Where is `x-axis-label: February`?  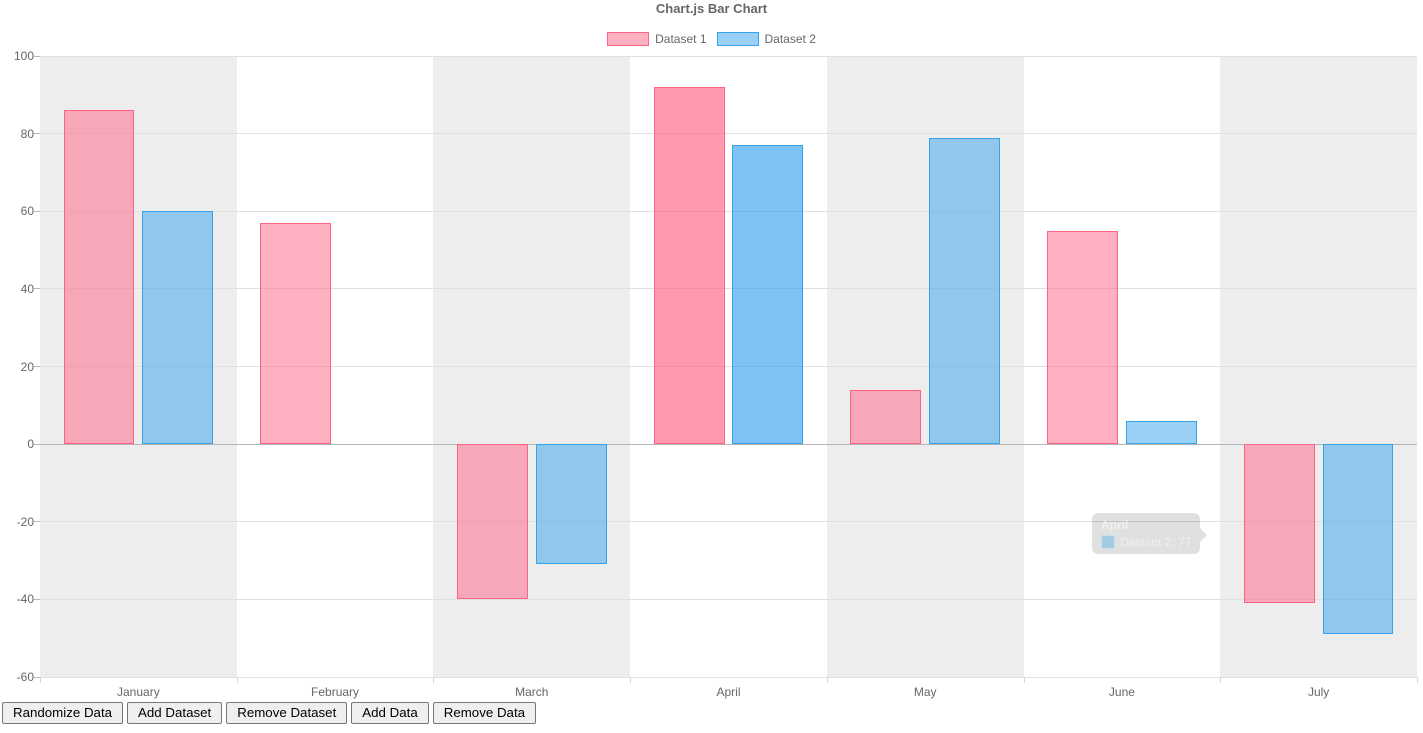 x-axis-label: February is located at coordinates (335, 692).